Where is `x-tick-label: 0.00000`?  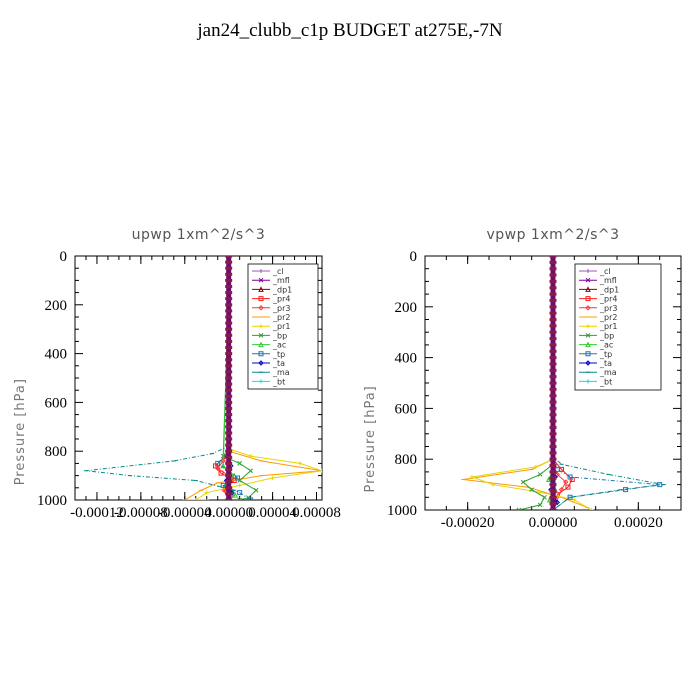
x-tick-label: 0.00000 is located at coordinates (228, 513).